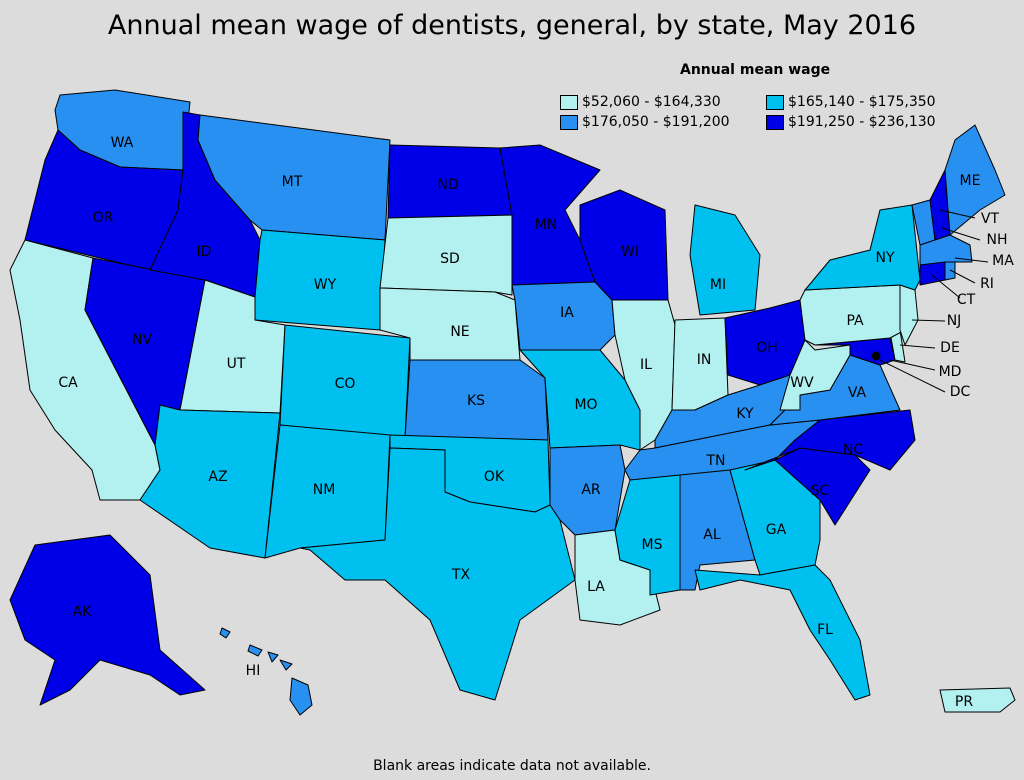 This screenshot has width=1024, height=780. Describe the element at coordinates (954, 321) in the screenshot. I see `state-label: NJ` at that location.